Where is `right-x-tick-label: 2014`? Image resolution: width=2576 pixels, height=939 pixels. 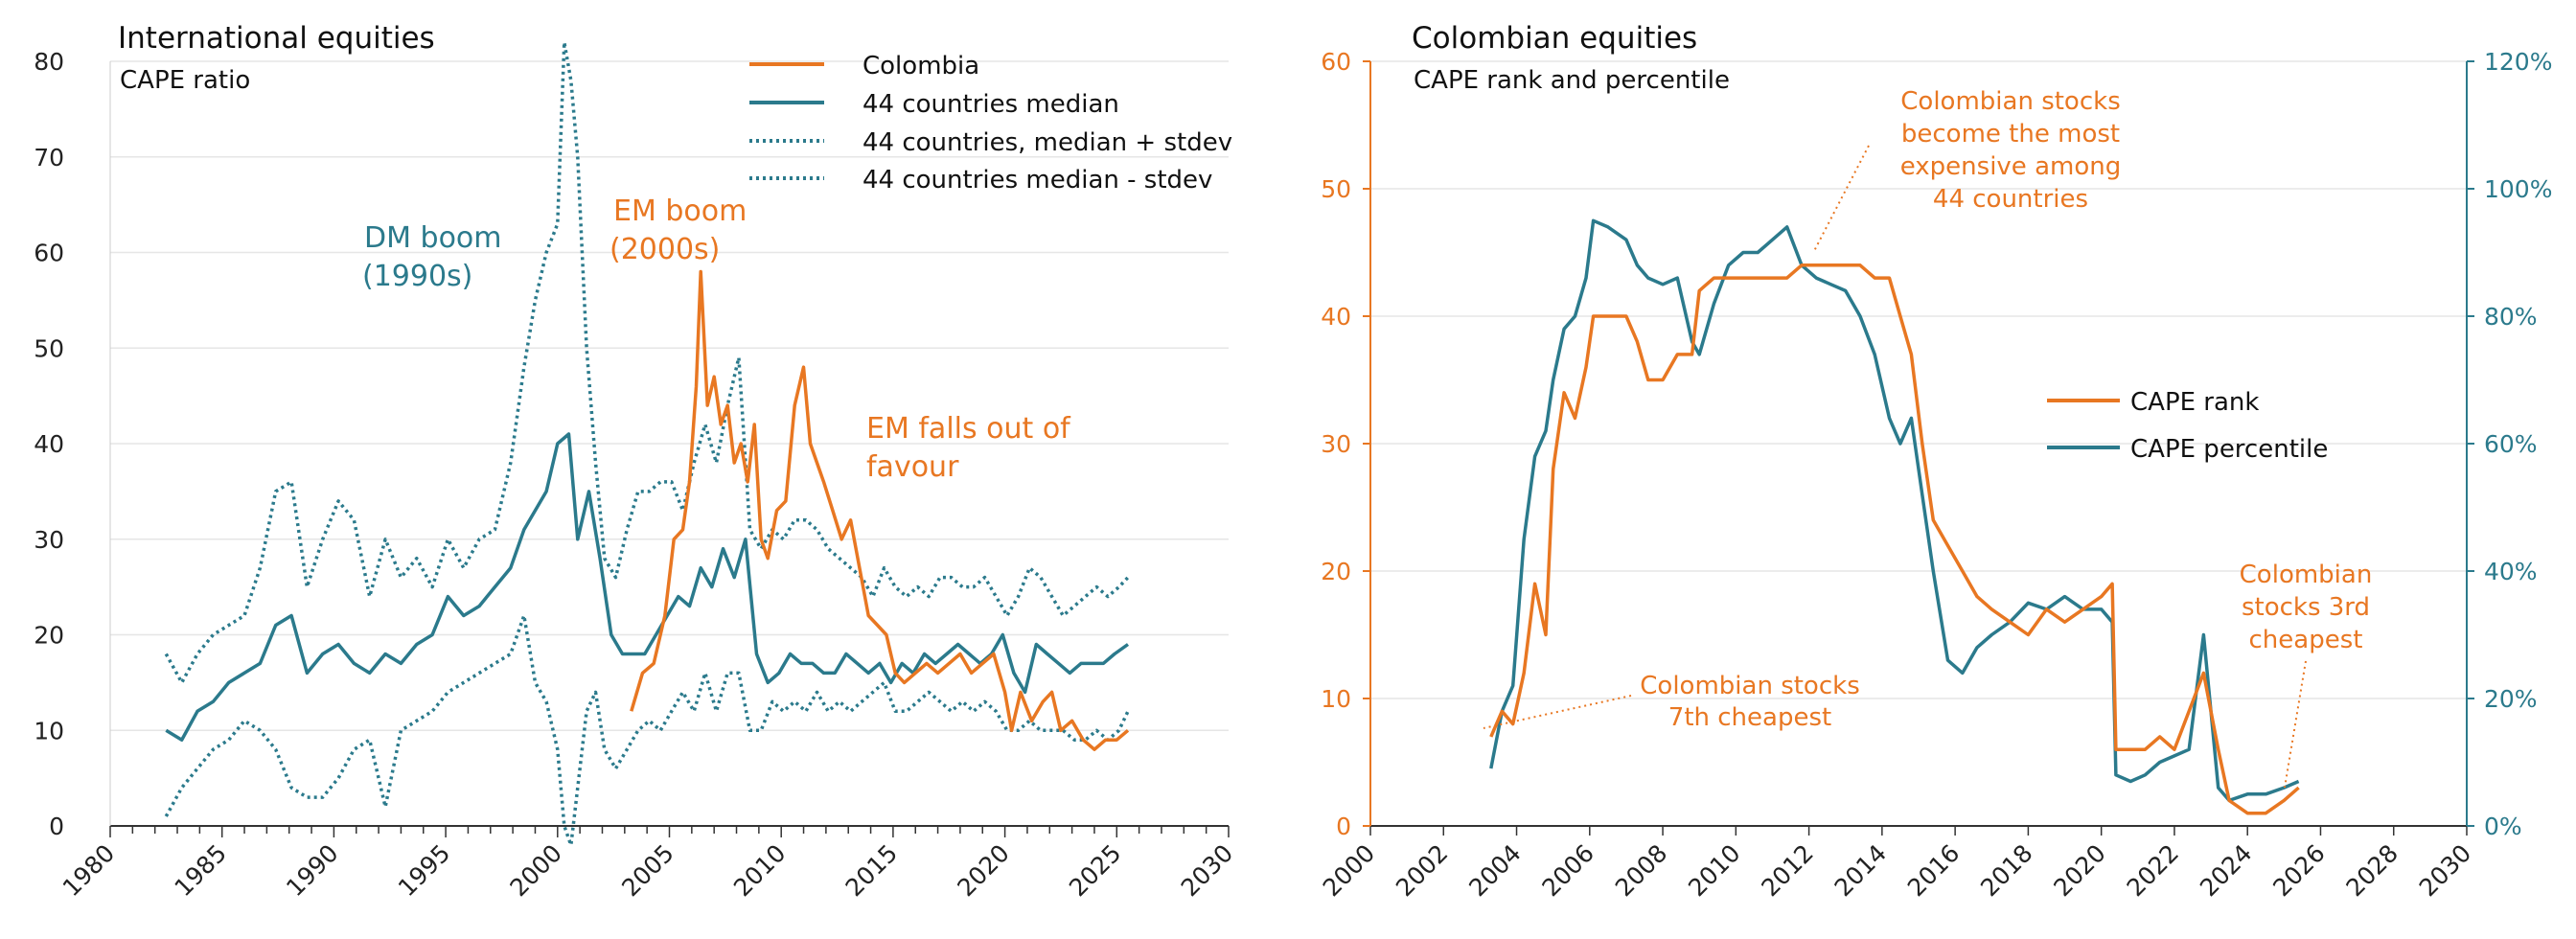
right-x-tick-label: 2014 is located at coordinates (1860, 871).